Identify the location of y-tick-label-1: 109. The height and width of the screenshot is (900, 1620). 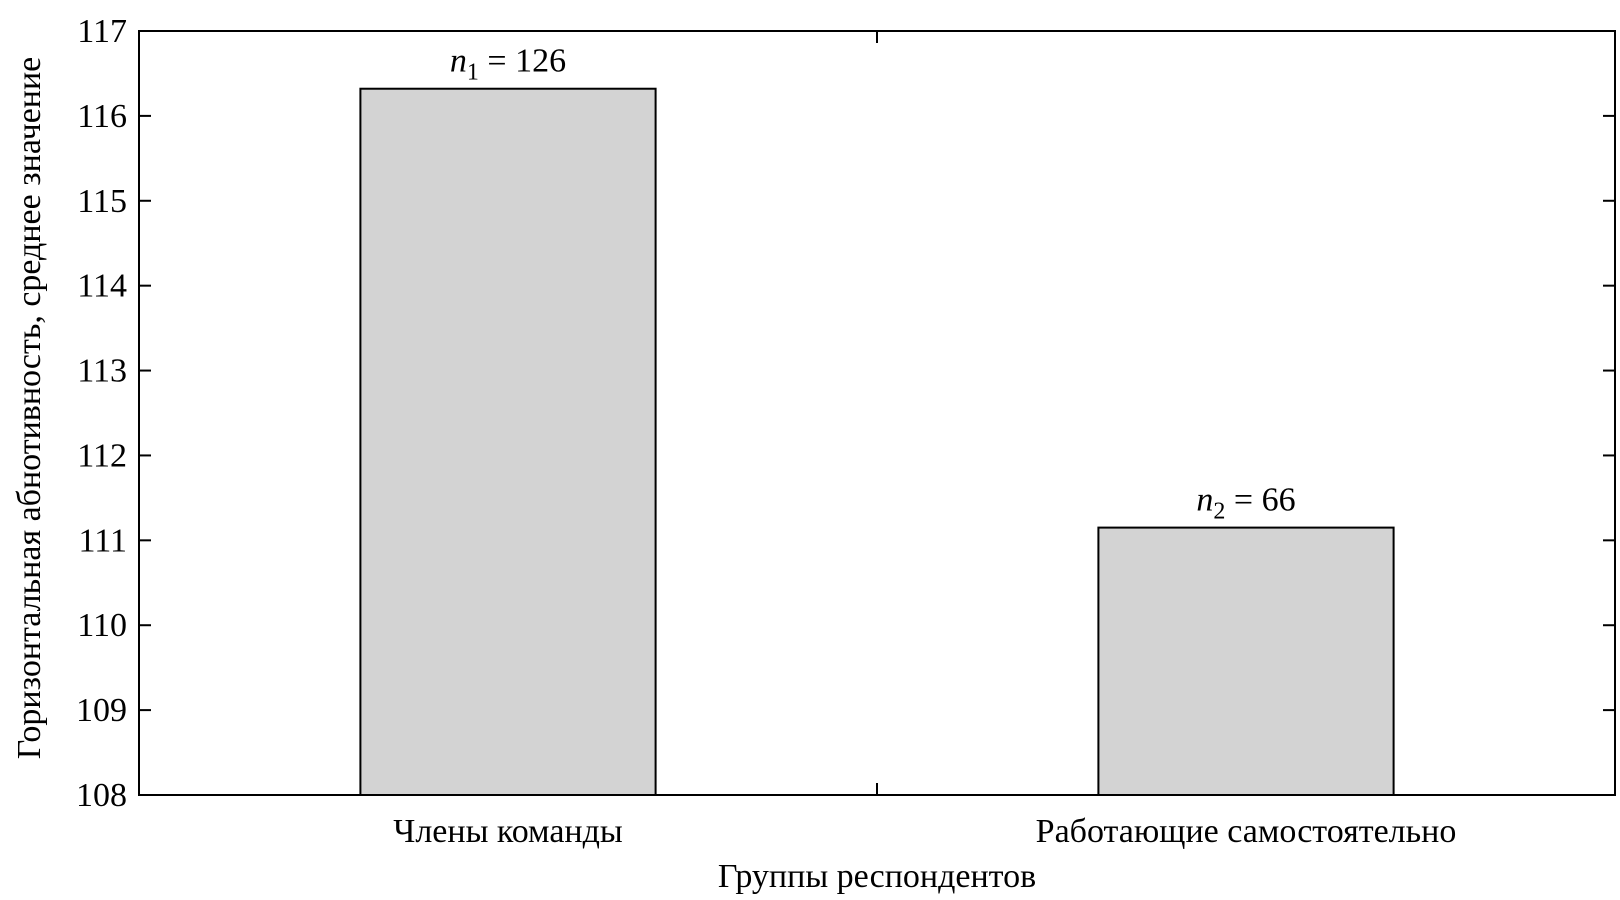
(101, 710).